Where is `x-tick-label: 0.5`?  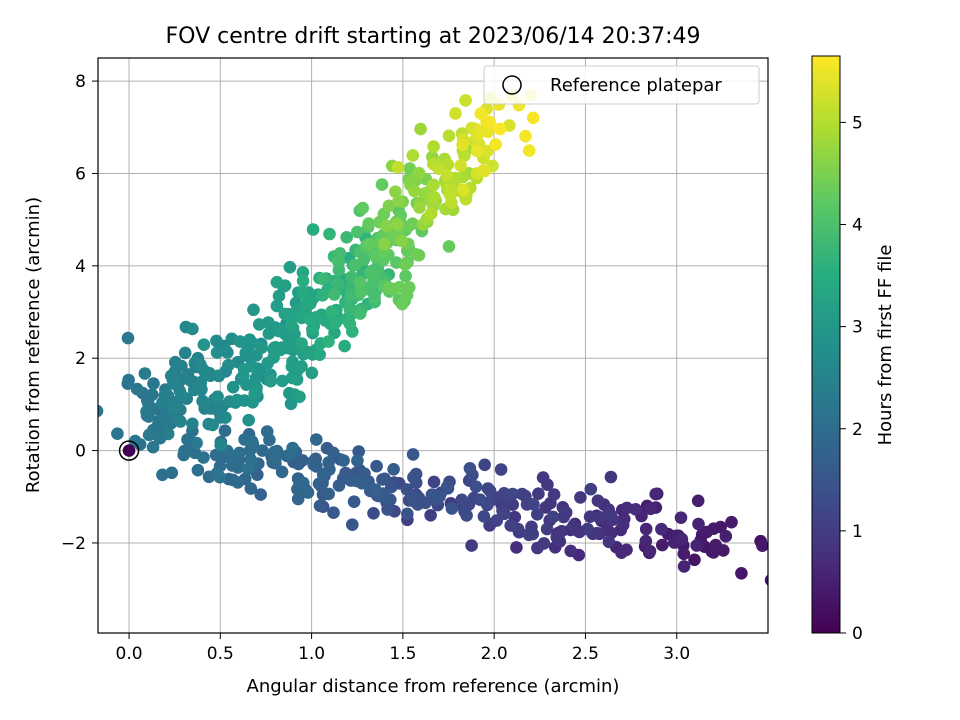 x-tick-label: 0.5 is located at coordinates (220, 654).